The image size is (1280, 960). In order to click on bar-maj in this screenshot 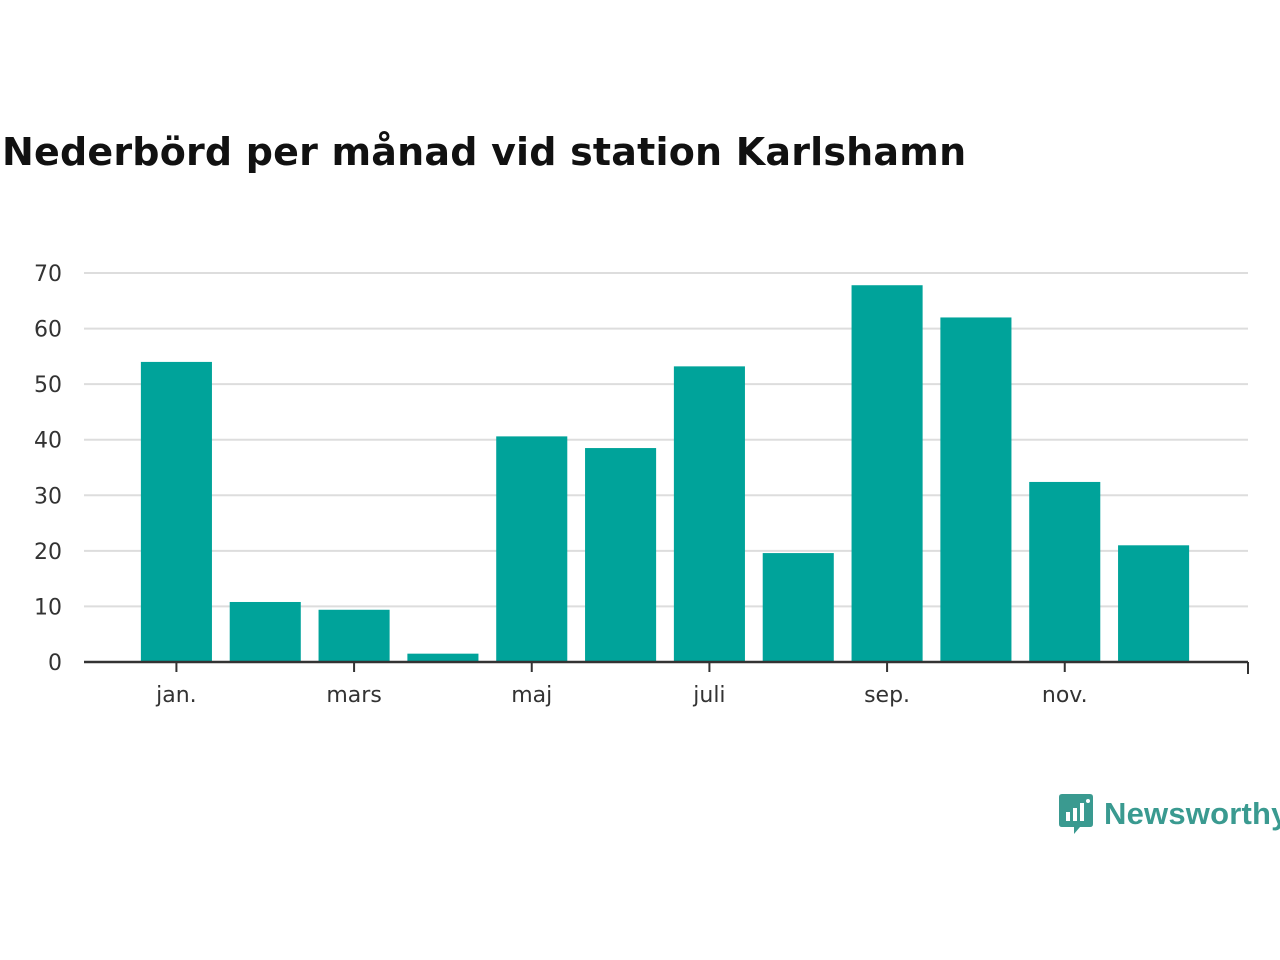, I will do `click(532, 549)`.